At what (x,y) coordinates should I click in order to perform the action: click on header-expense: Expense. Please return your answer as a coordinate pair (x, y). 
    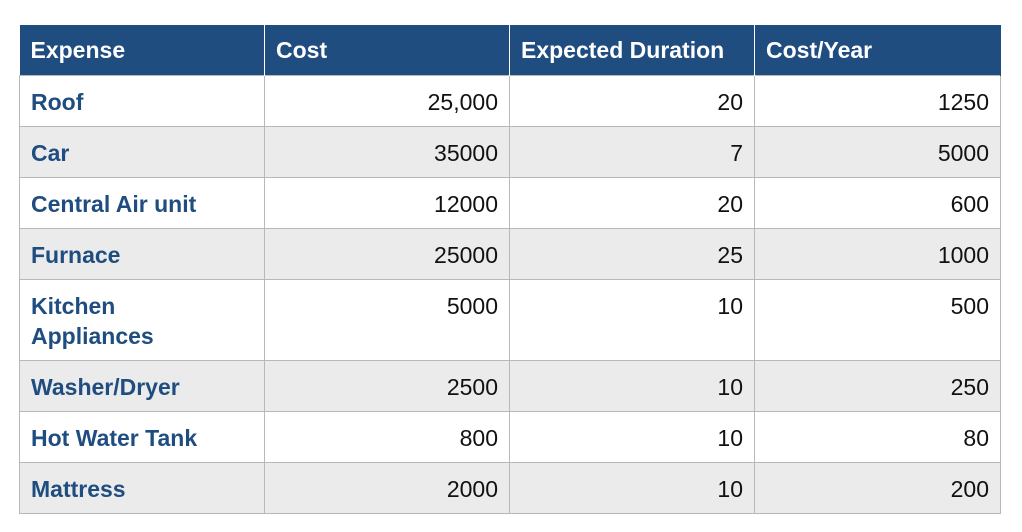
    Looking at the image, I should click on (142, 50).